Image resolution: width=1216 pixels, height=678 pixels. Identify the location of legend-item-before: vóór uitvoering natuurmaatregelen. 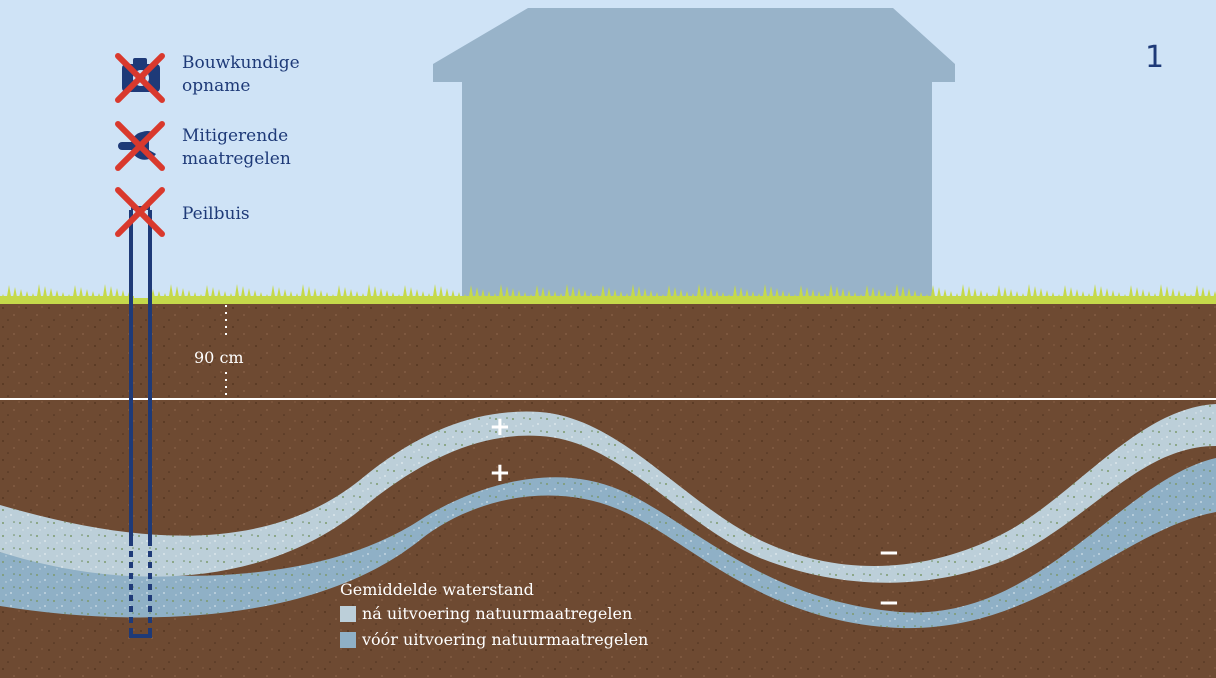
(494, 639).